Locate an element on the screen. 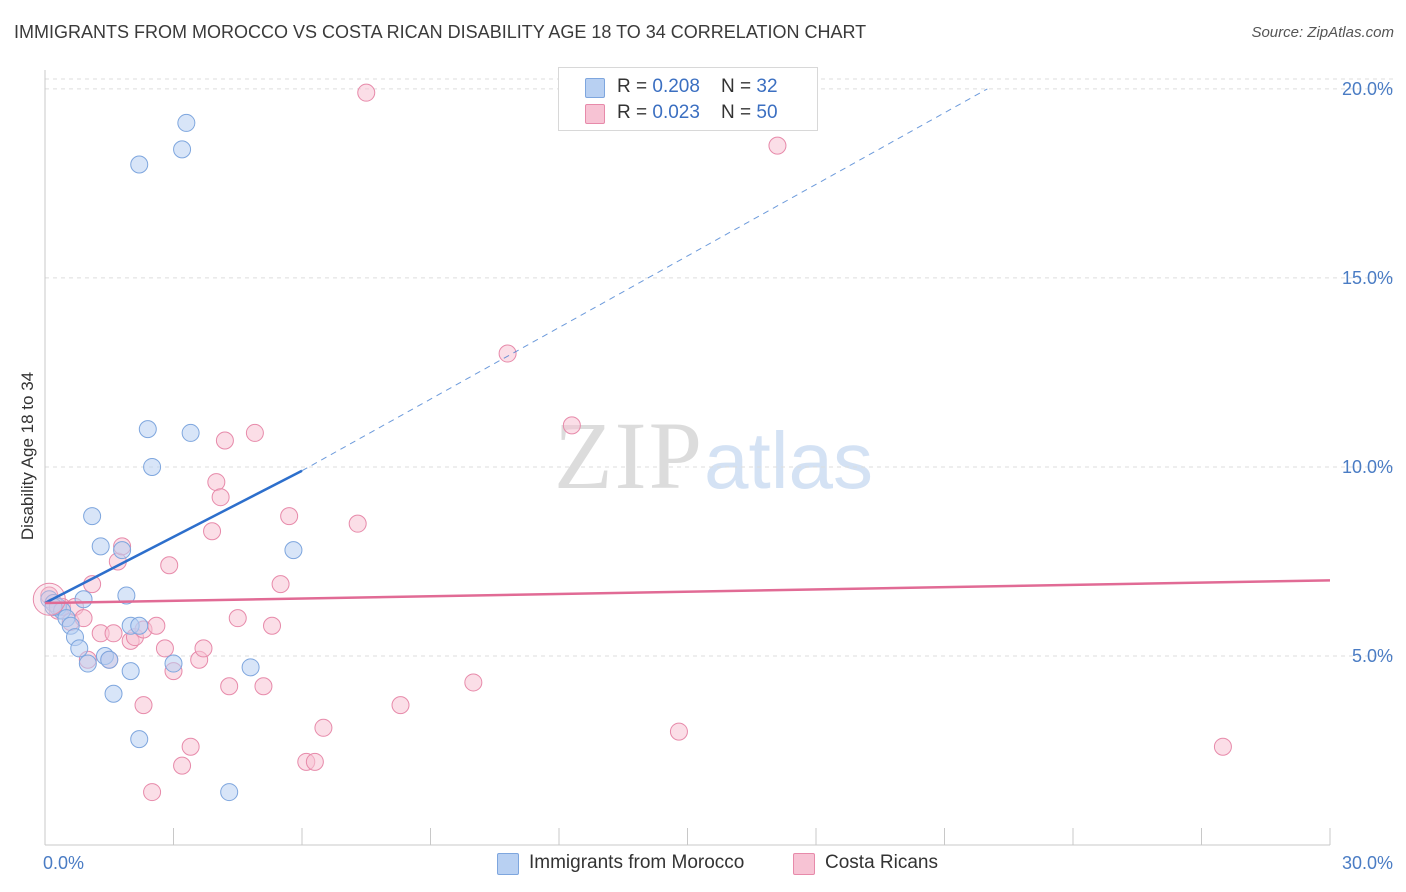 The width and height of the screenshot is (1406, 892). legend-text-costa-rican: R = 0.023 N = 50 is located at coordinates (697, 113).